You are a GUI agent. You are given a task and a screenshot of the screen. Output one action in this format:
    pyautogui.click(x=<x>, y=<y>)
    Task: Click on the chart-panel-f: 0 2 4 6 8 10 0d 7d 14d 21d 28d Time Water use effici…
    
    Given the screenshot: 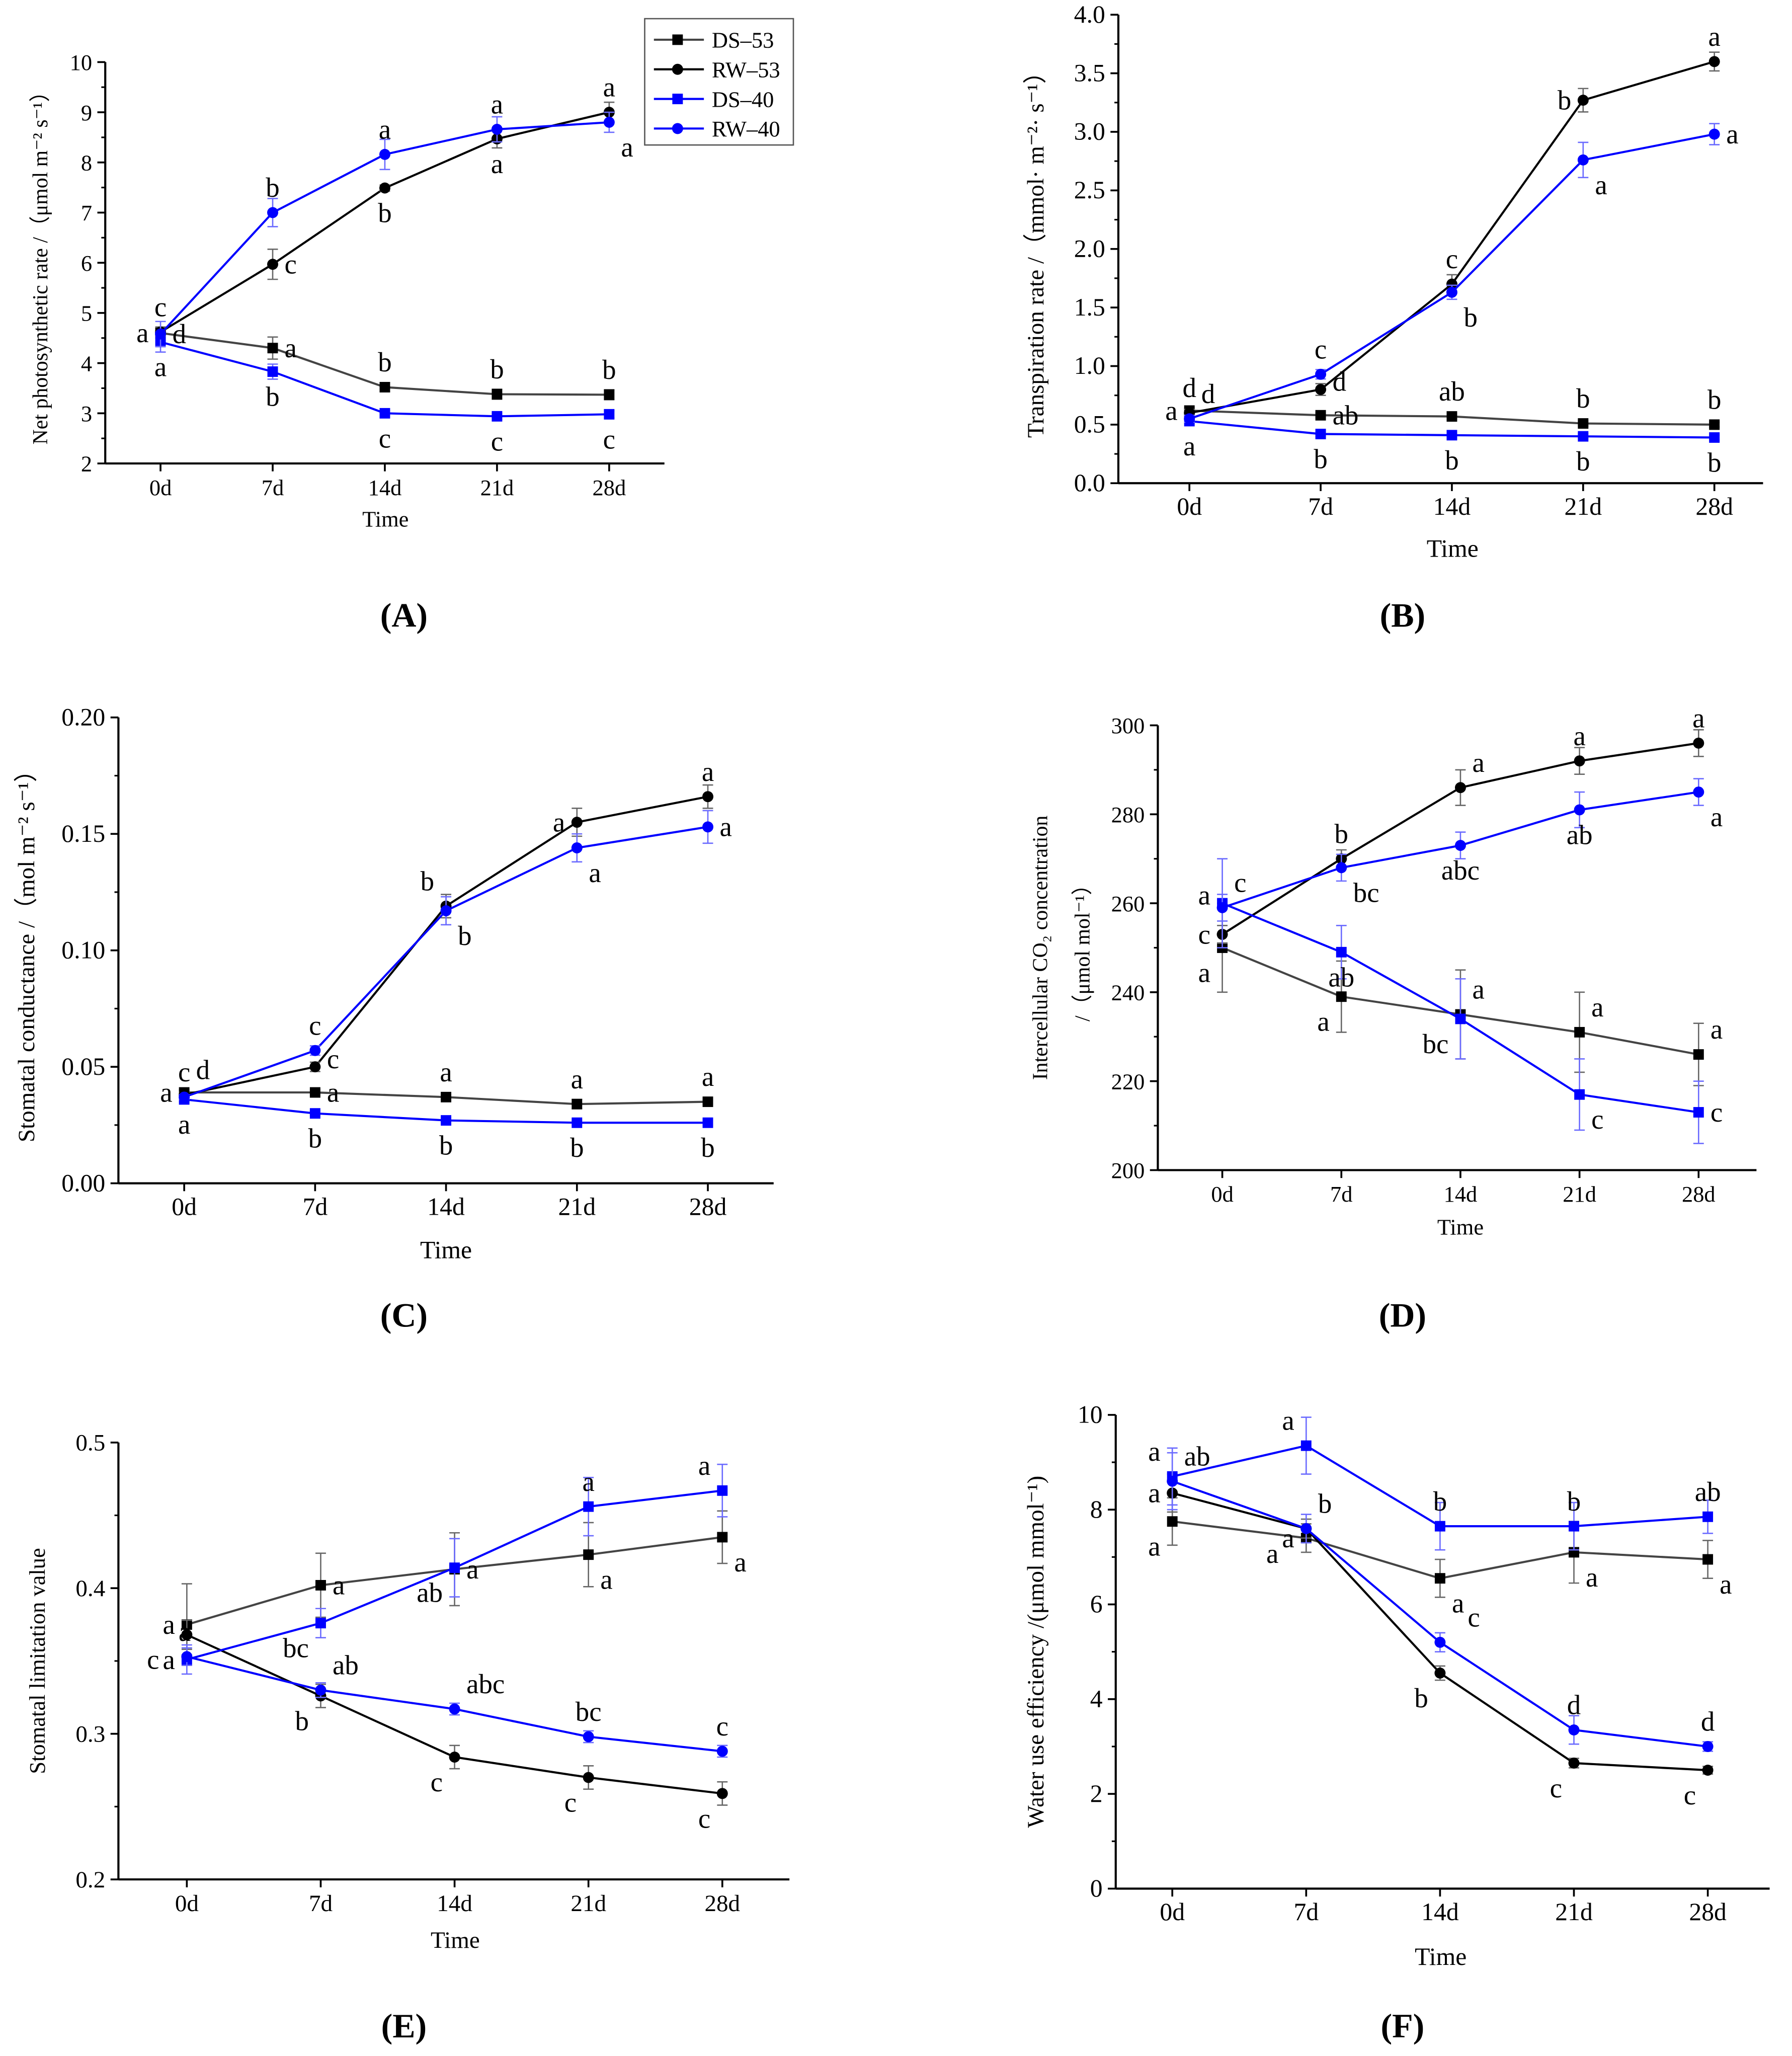 What is the action you would take?
    pyautogui.click(x=1396, y=1723)
    